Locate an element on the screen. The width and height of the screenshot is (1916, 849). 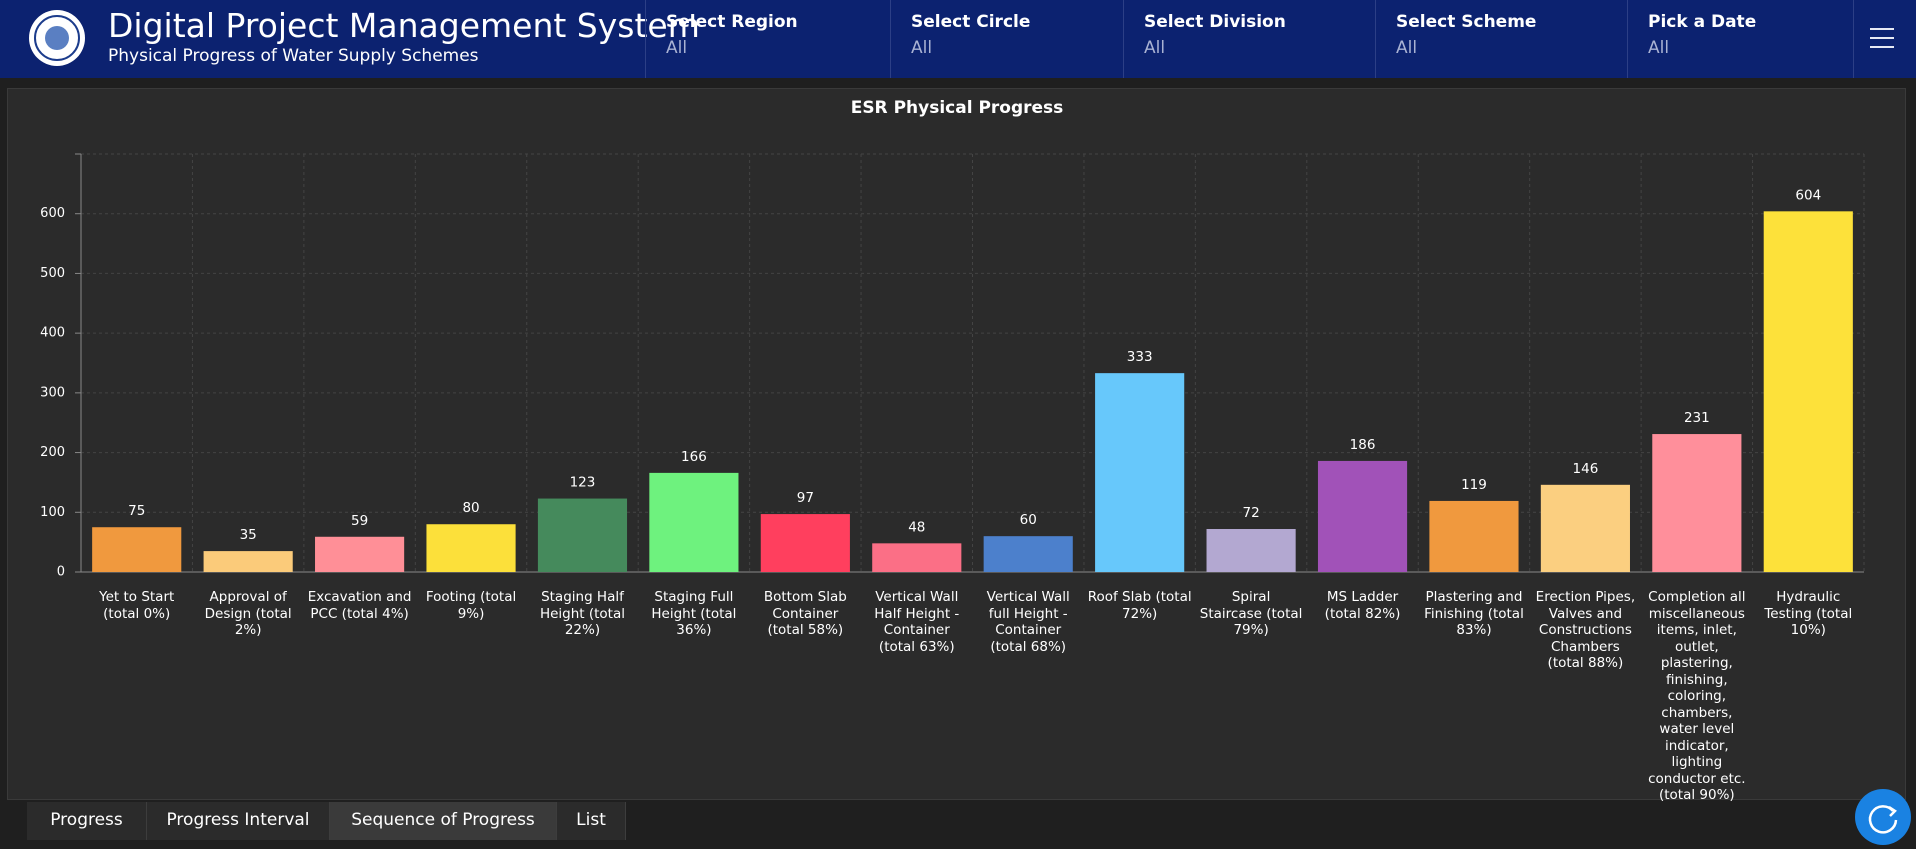
y-tick-label: 200 is located at coordinates (52, 452).